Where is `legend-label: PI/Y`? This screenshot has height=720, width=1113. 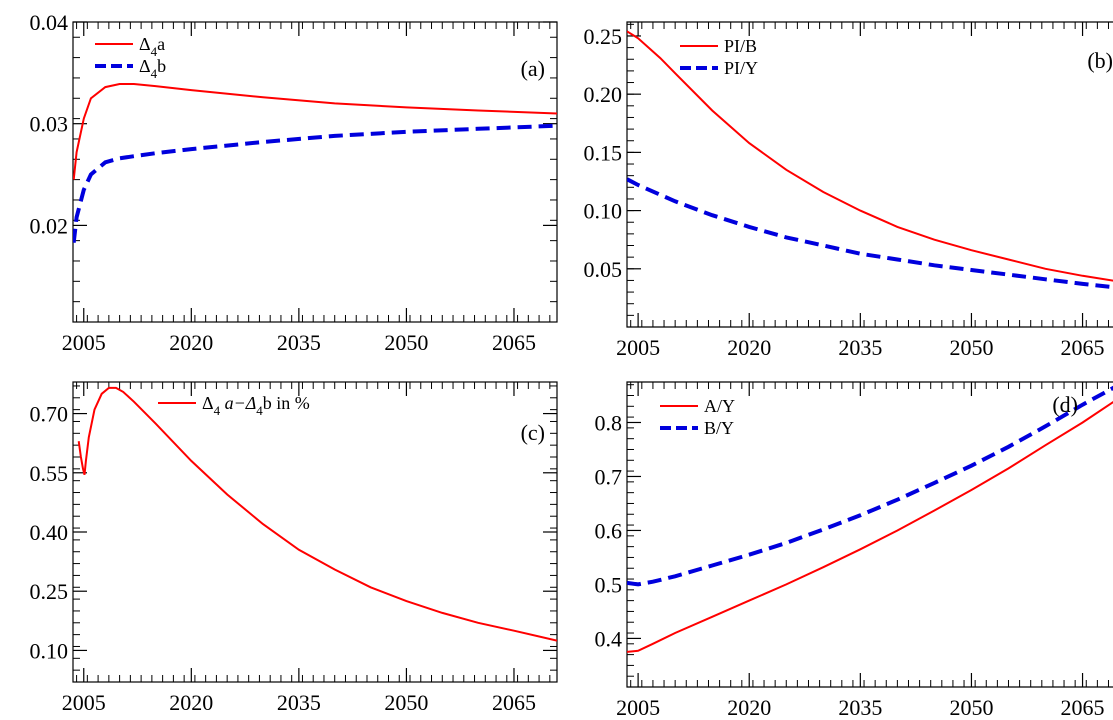 legend-label: PI/Y is located at coordinates (741, 68).